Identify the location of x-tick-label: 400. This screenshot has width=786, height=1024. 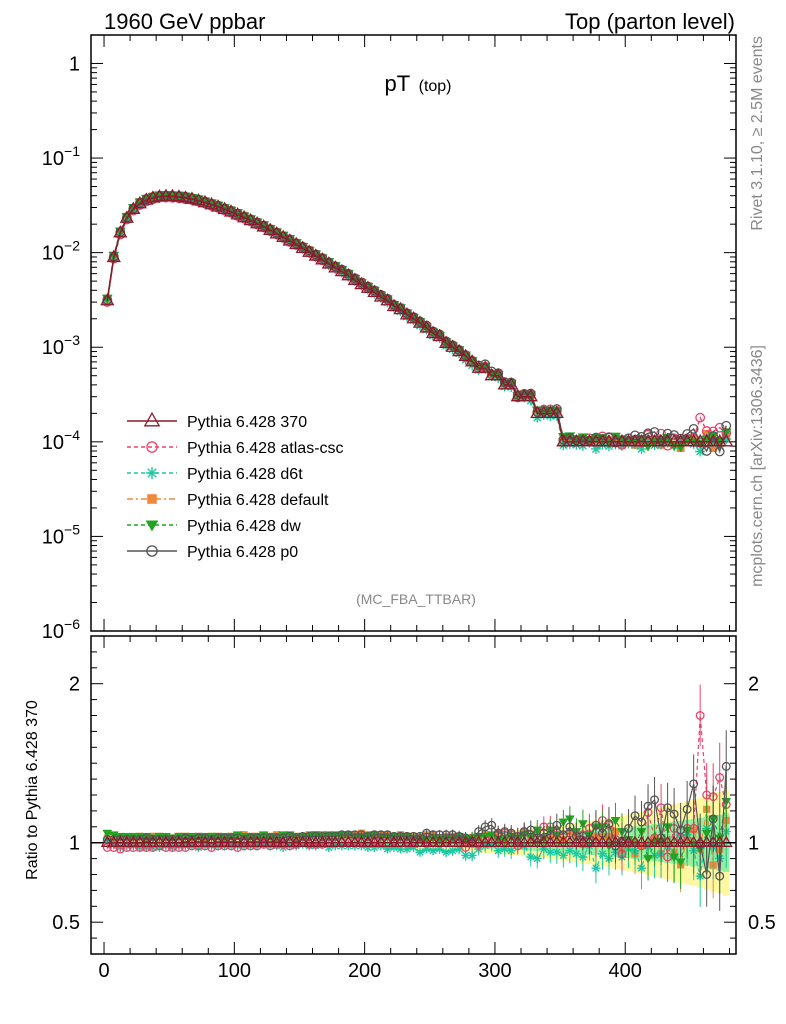
(625, 971).